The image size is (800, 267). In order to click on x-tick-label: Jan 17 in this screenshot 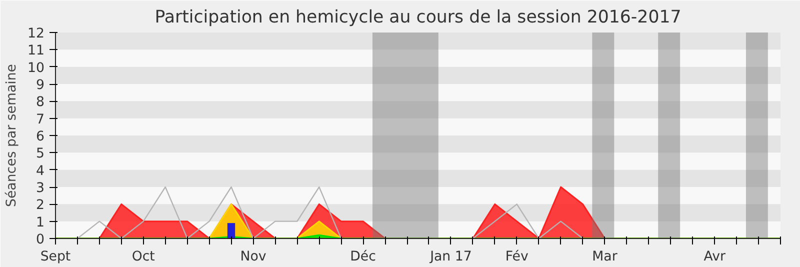, I will do `click(450, 257)`.